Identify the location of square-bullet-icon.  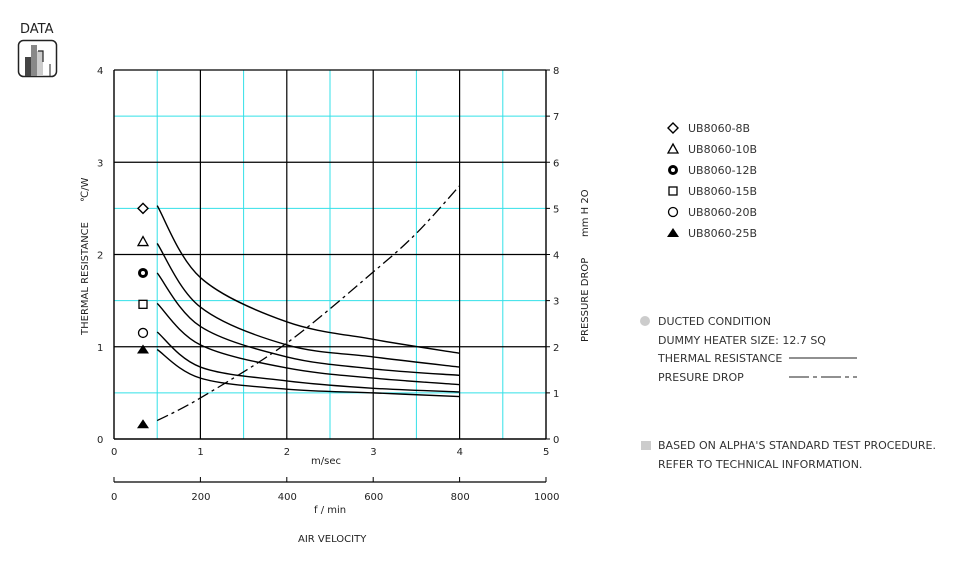
(646, 445).